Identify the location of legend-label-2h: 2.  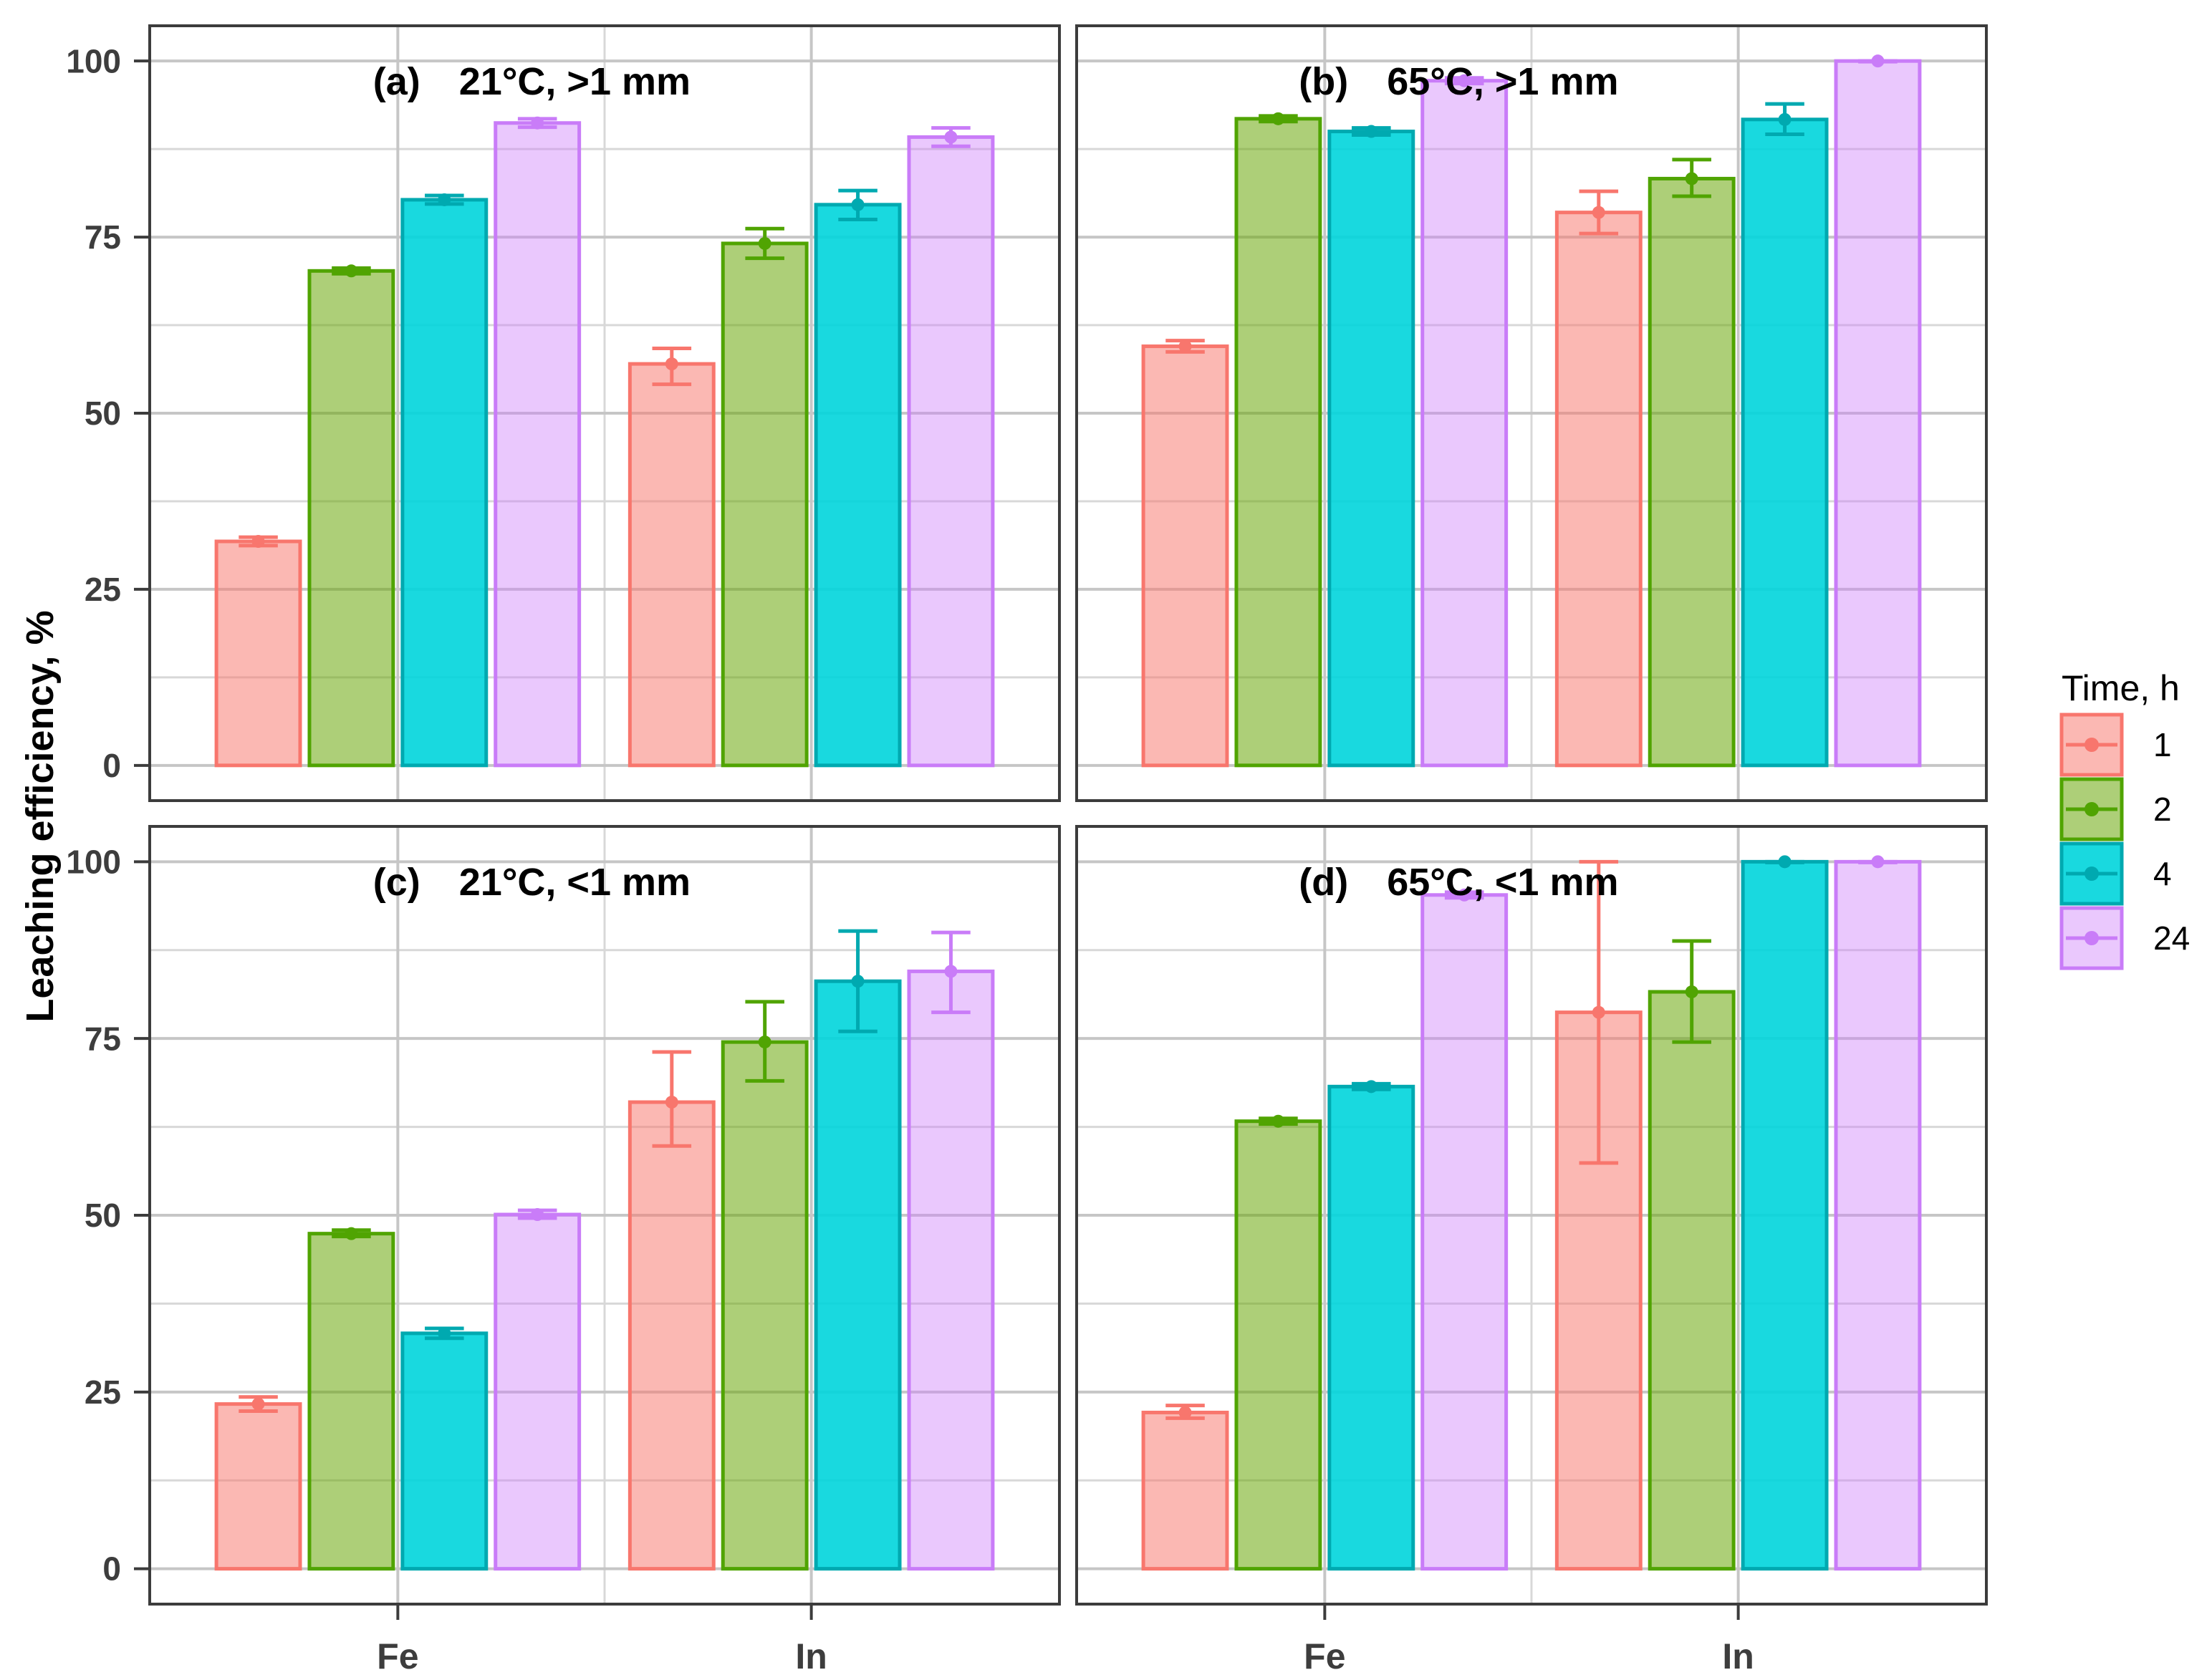
(2162, 809).